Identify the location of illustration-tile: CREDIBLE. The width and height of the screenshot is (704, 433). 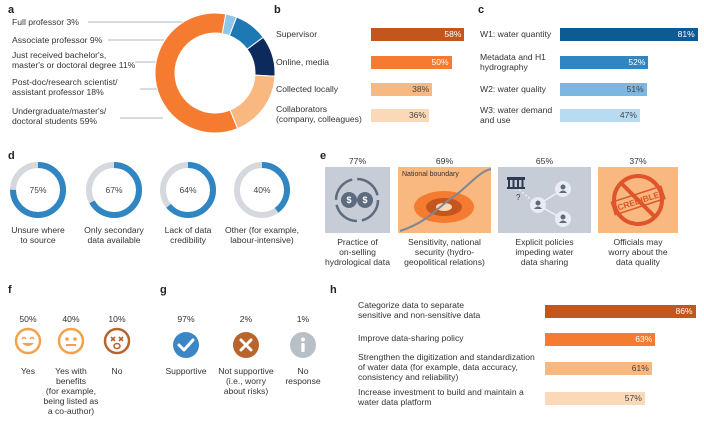
(638, 200).